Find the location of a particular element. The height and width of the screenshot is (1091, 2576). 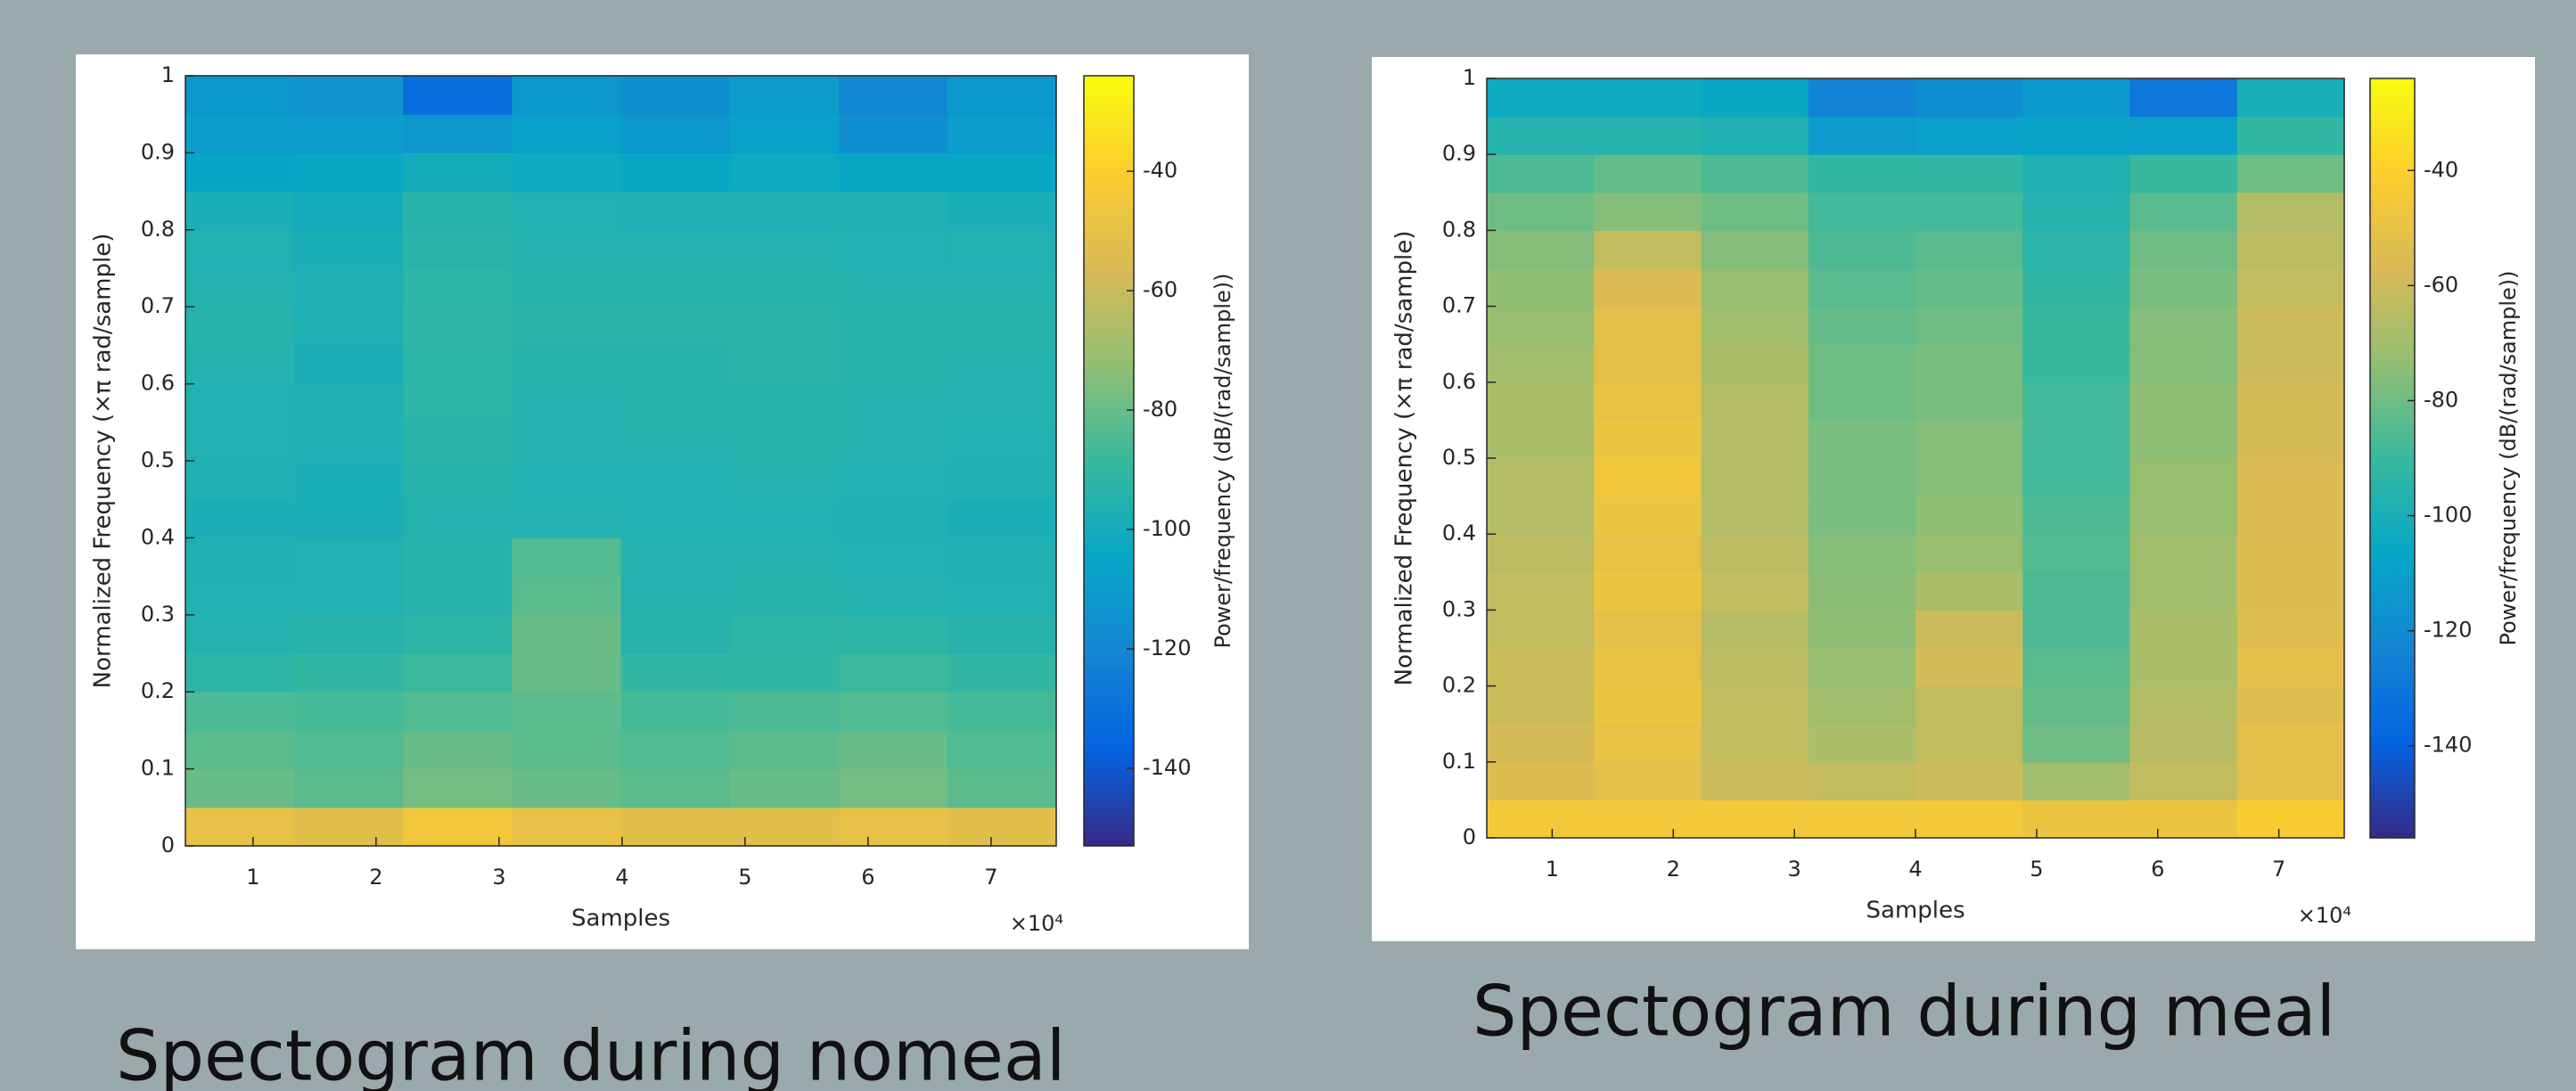

x-tick-label: 7 is located at coordinates (2278, 869).